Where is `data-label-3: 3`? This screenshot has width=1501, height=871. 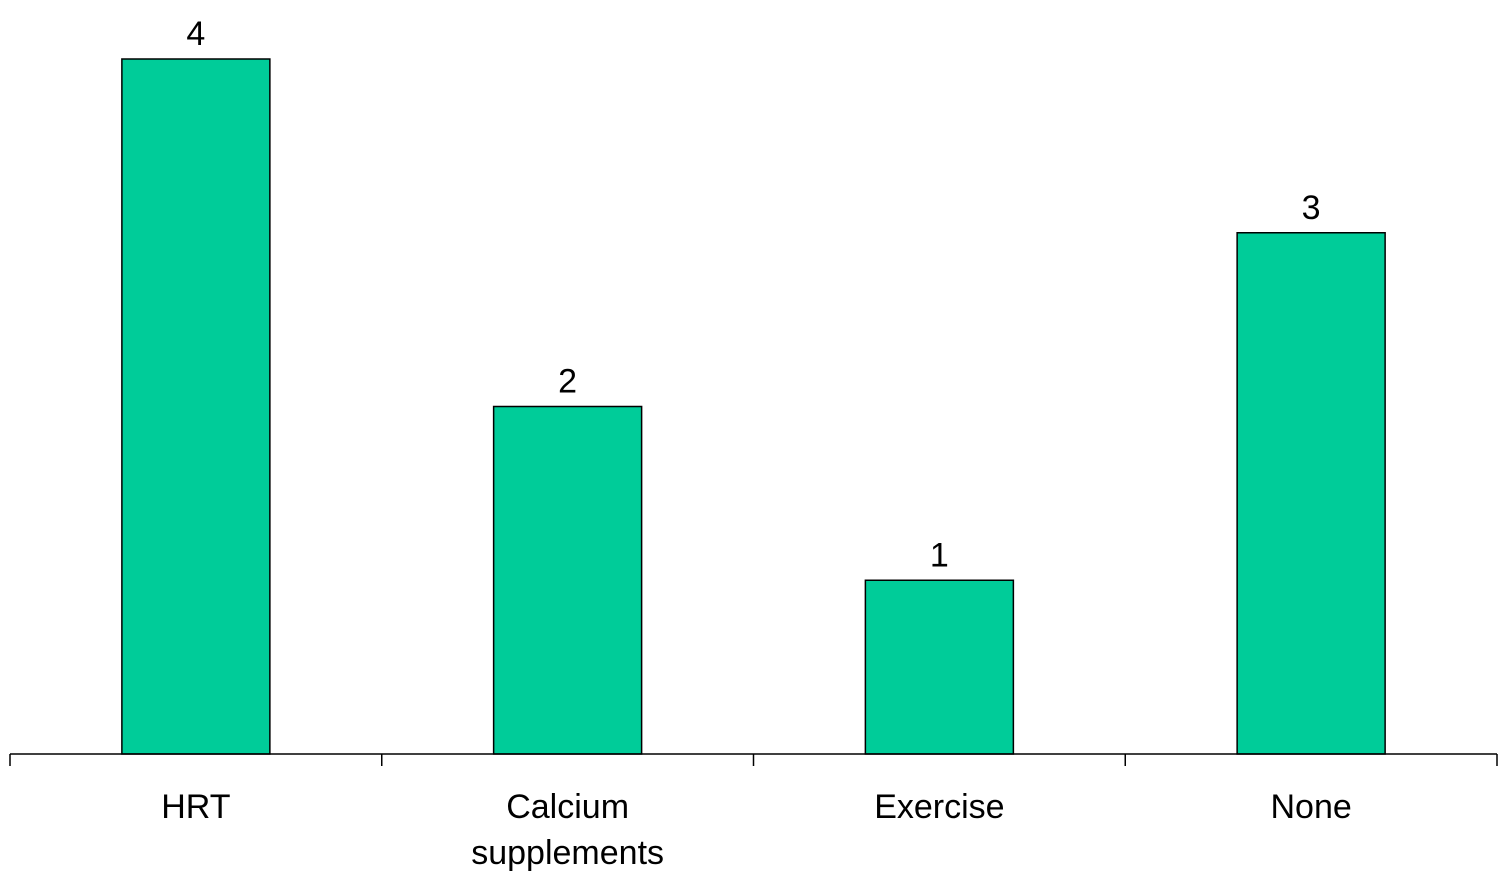 data-label-3: 3 is located at coordinates (1311, 208).